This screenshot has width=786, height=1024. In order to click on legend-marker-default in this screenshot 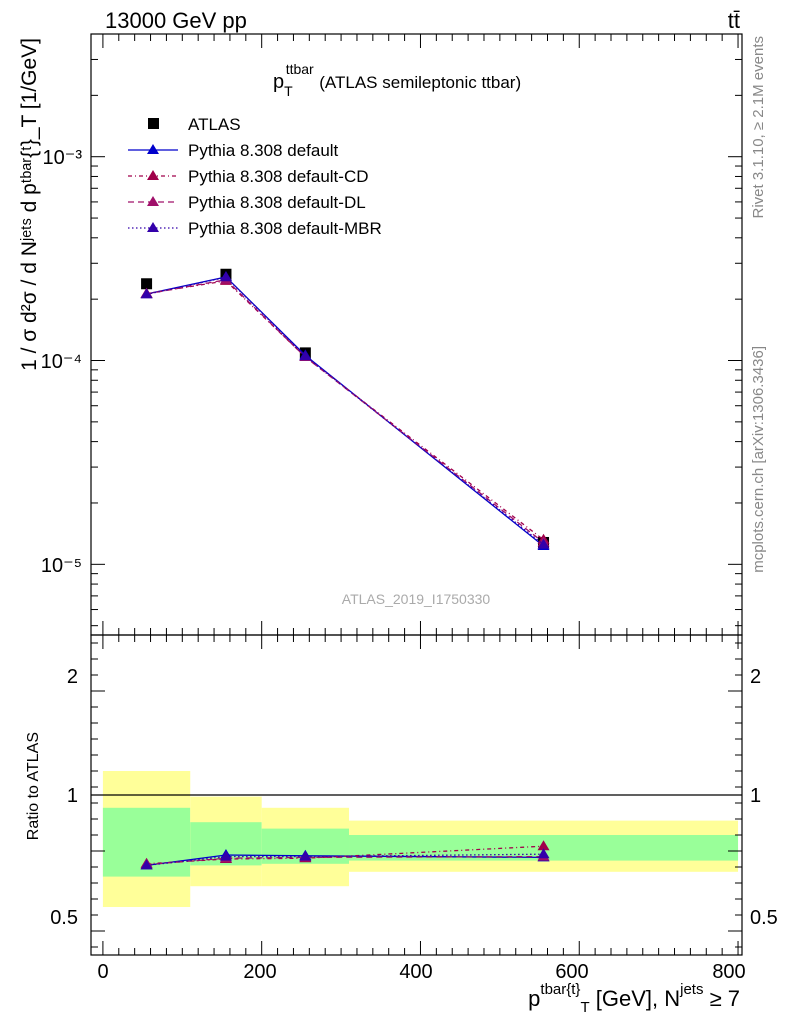, I will do `click(153, 149)`.